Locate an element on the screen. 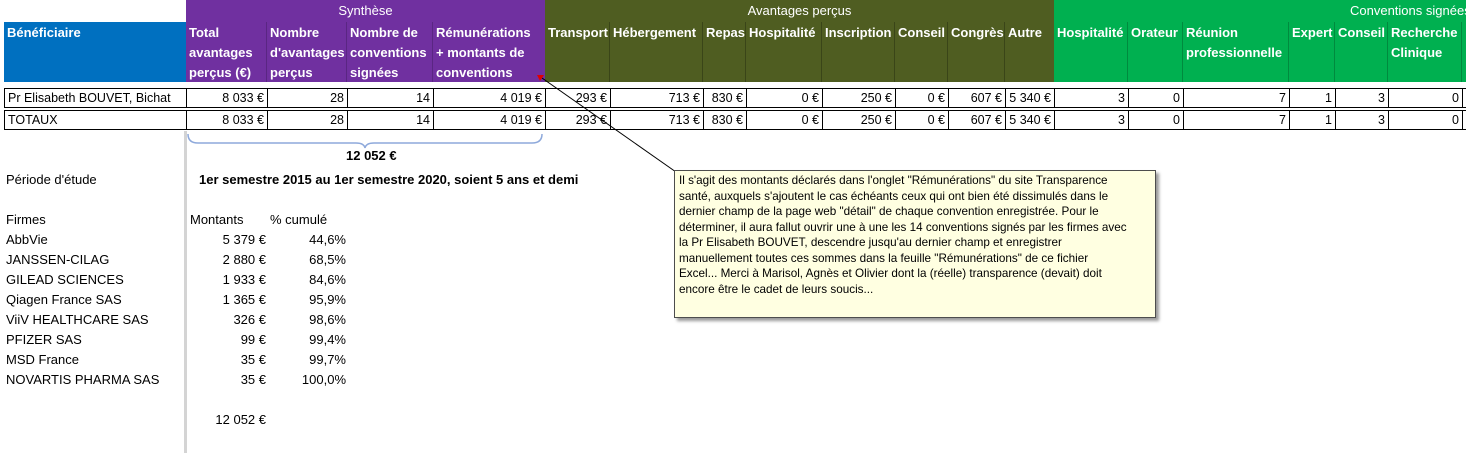 The width and height of the screenshot is (1466, 453). header-conv-next is located at coordinates (1464, 52).